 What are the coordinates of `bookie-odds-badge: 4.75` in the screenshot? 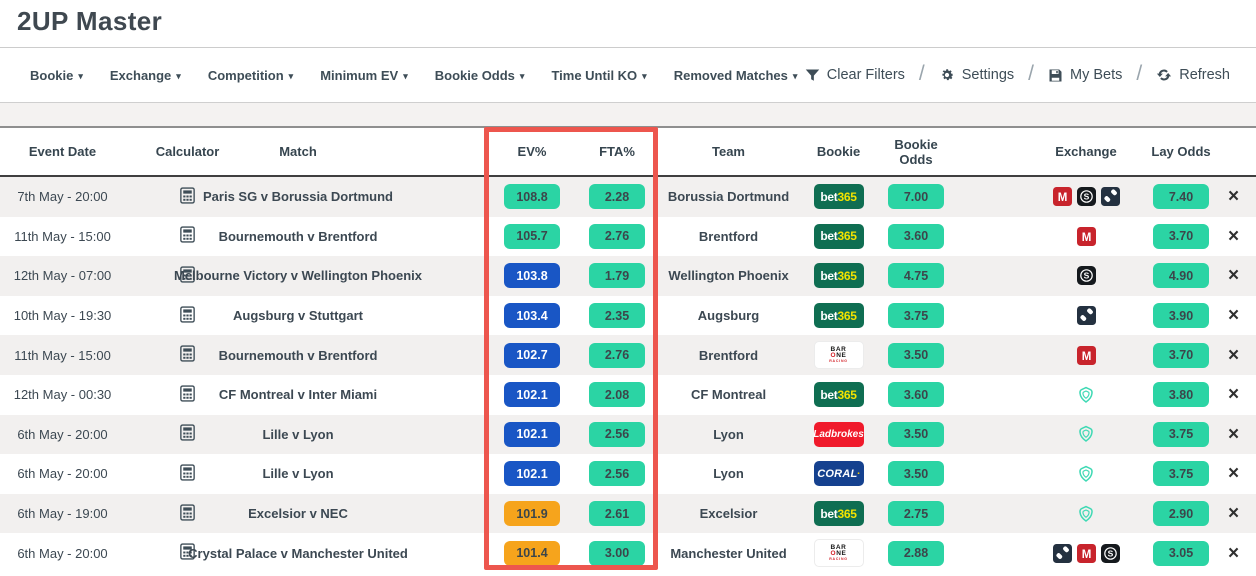 It's located at (916, 276).